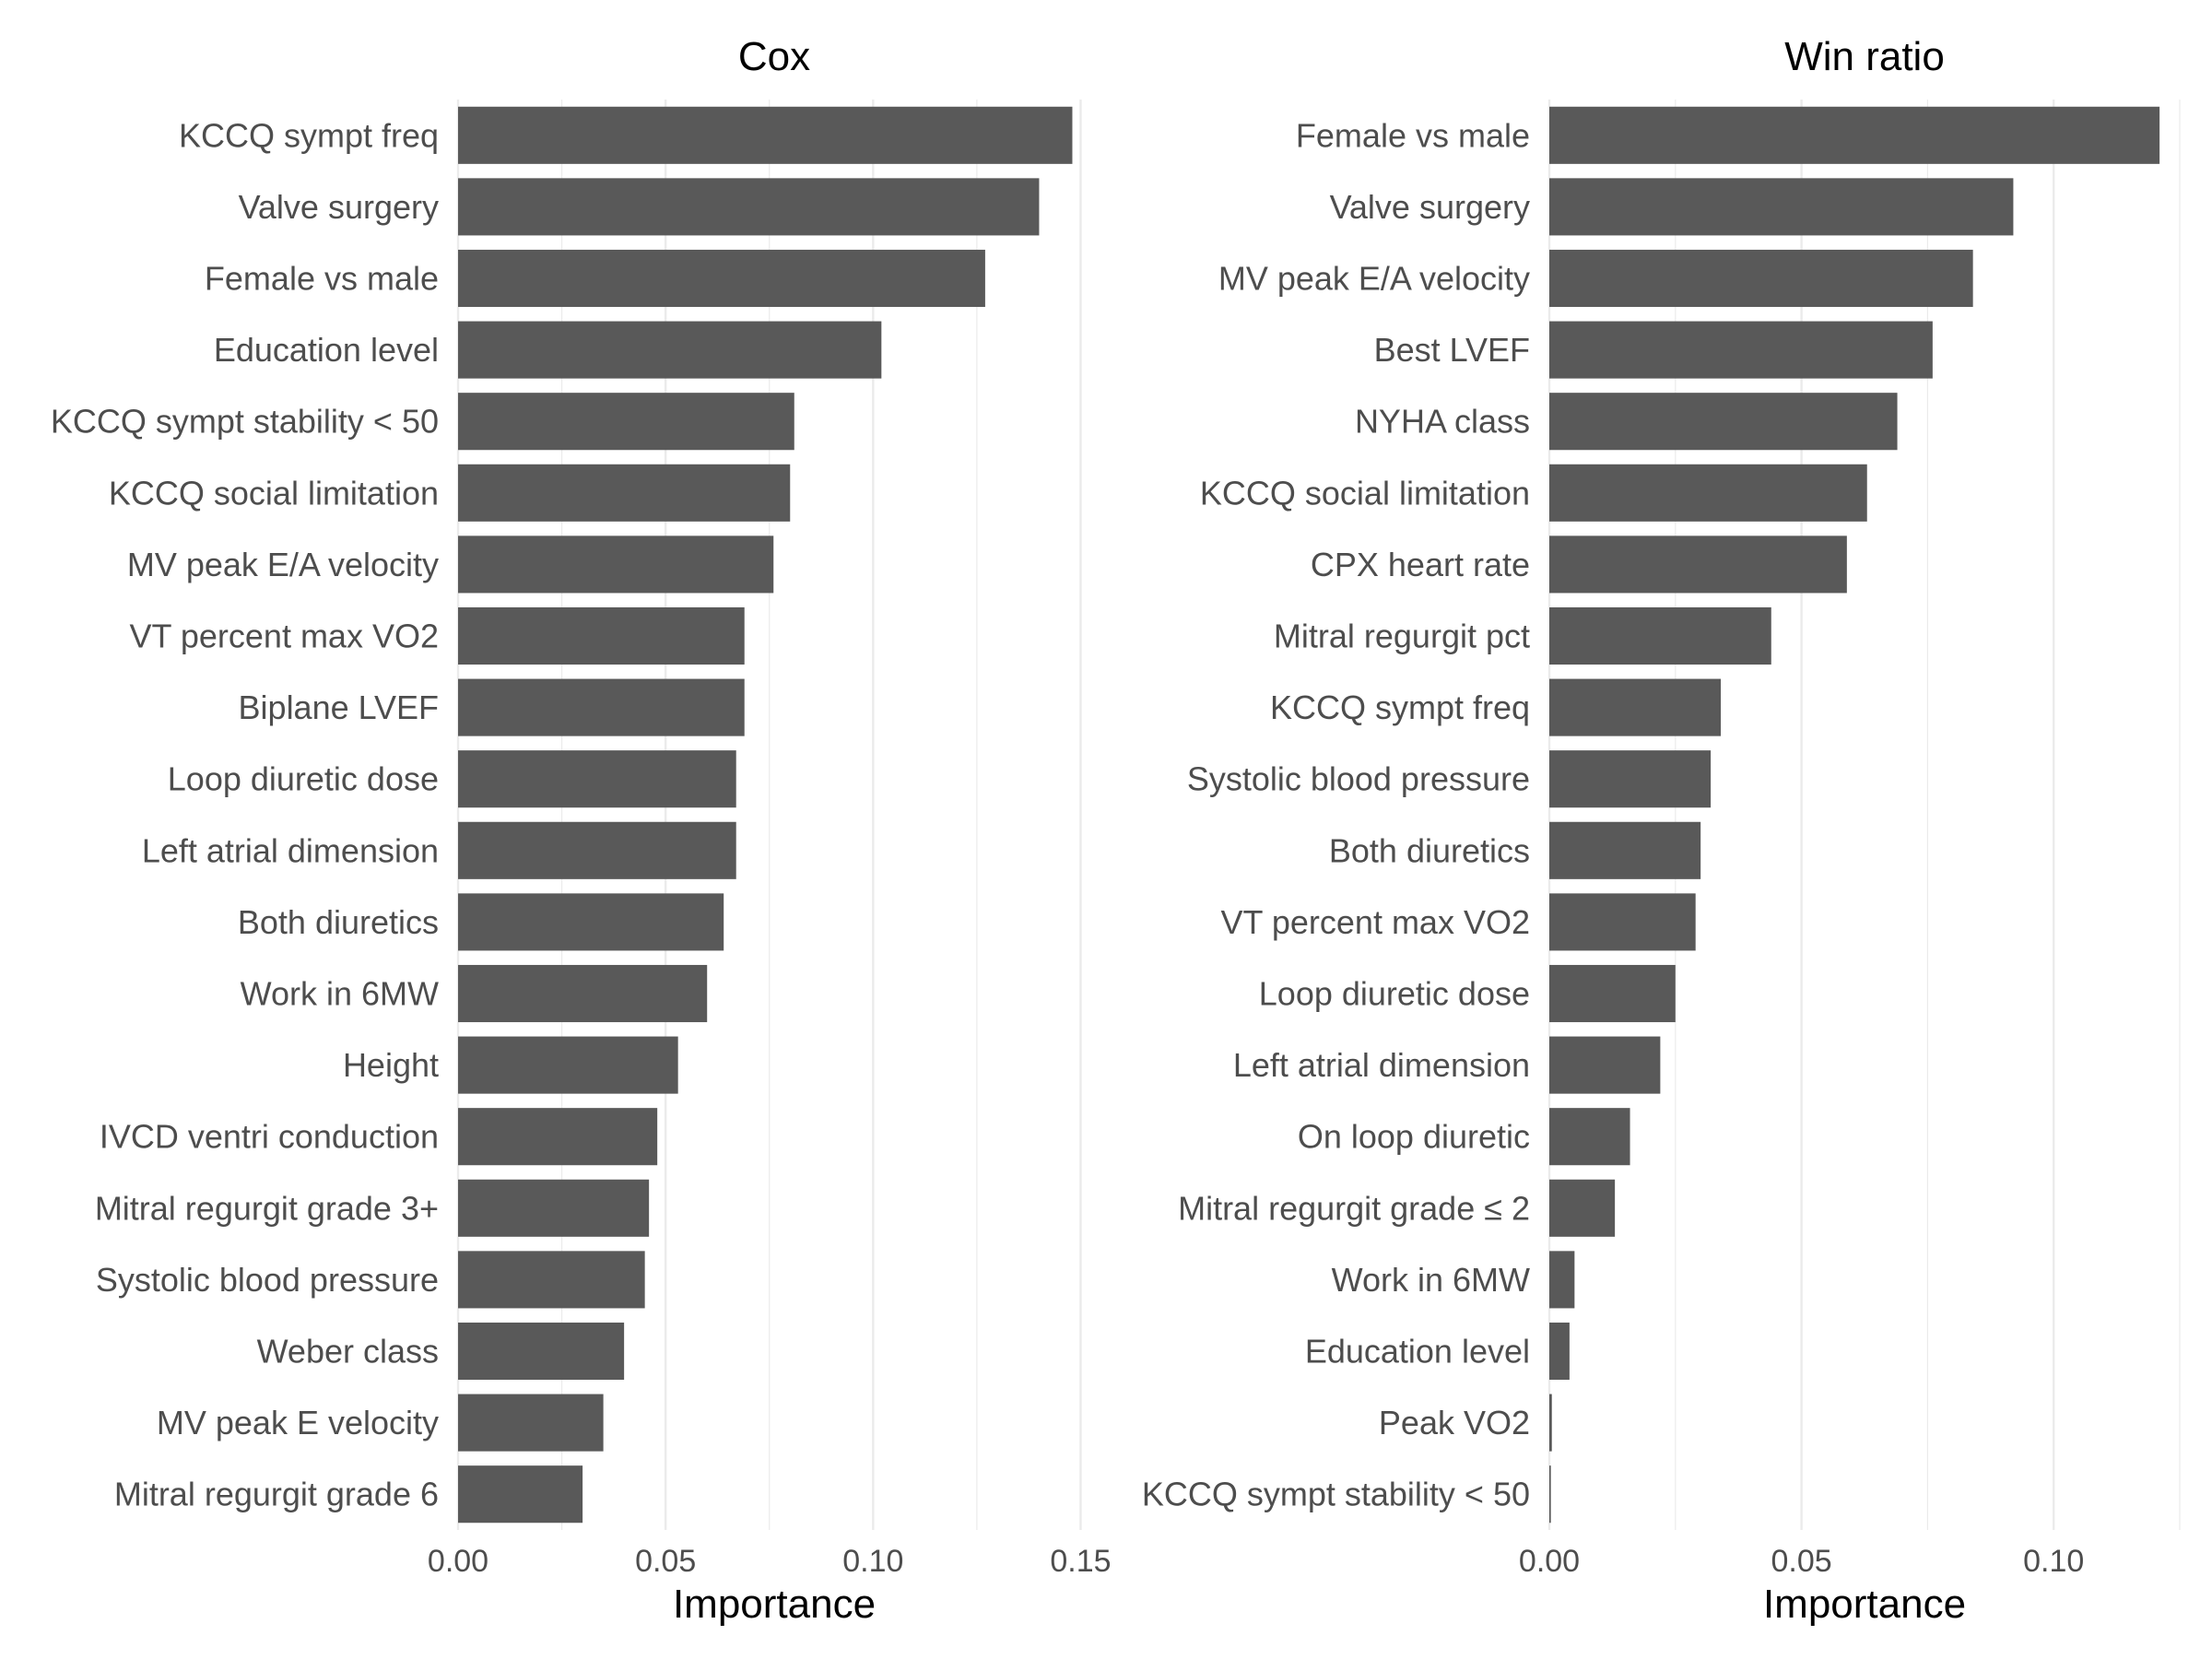 The image size is (2212, 1659). Describe the element at coordinates (872, 1561) in the screenshot. I see `cox-x-tick-label: 0.10` at that location.